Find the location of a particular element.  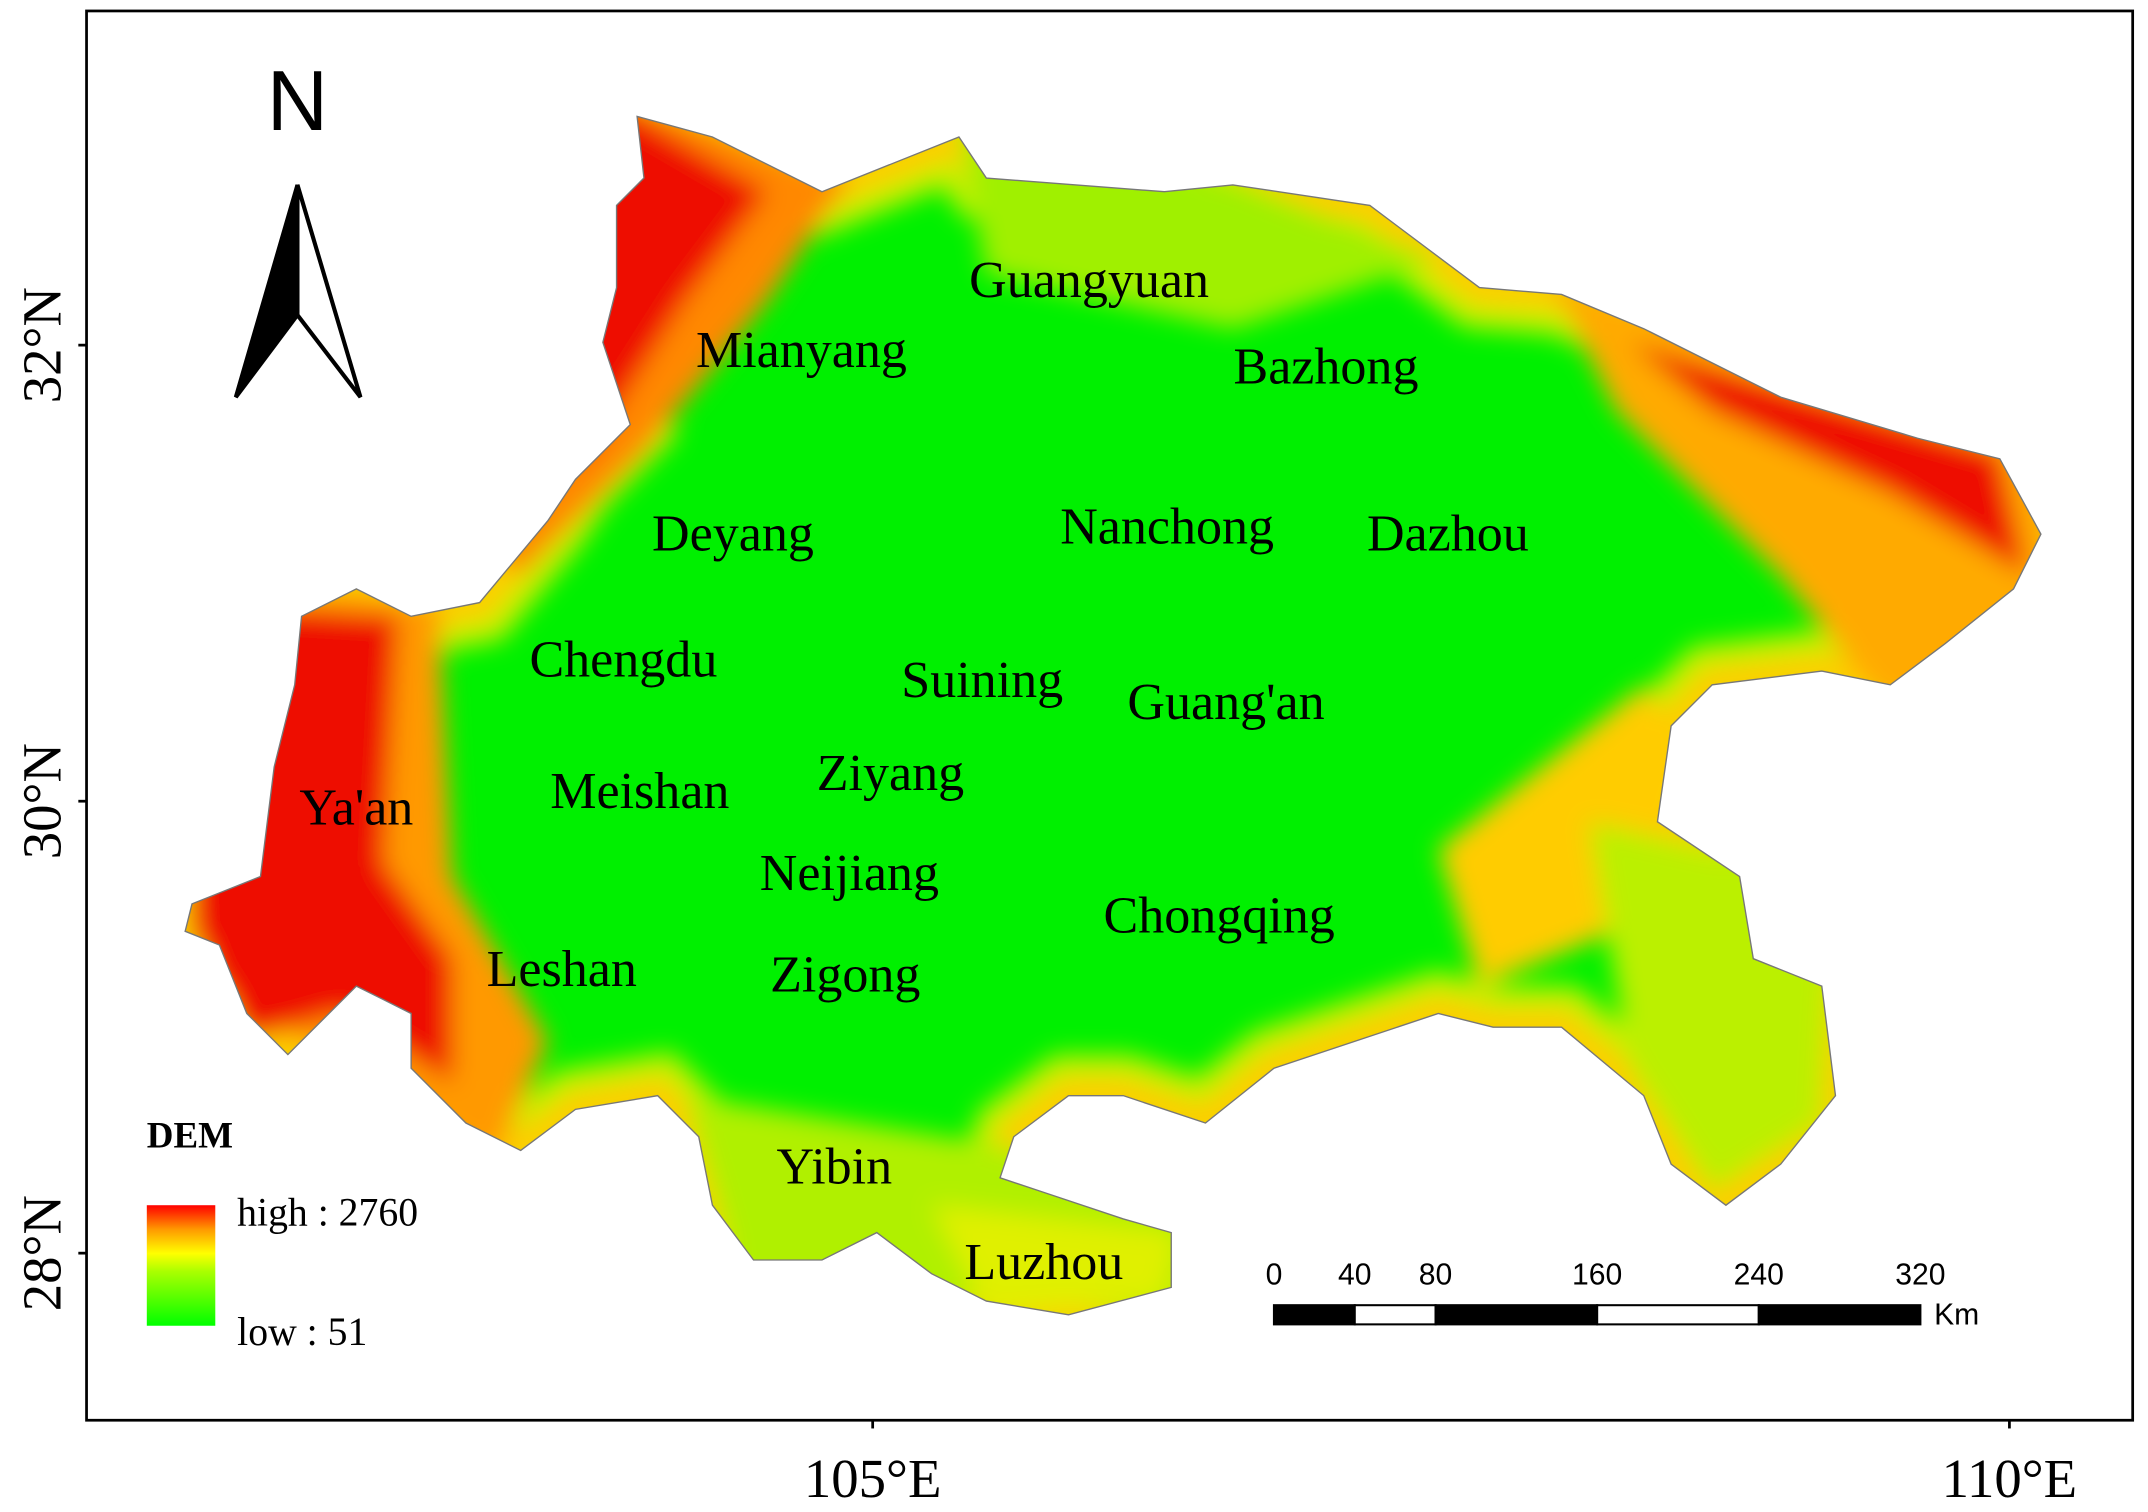

lat-label: 32°N is located at coordinates (42, 345).